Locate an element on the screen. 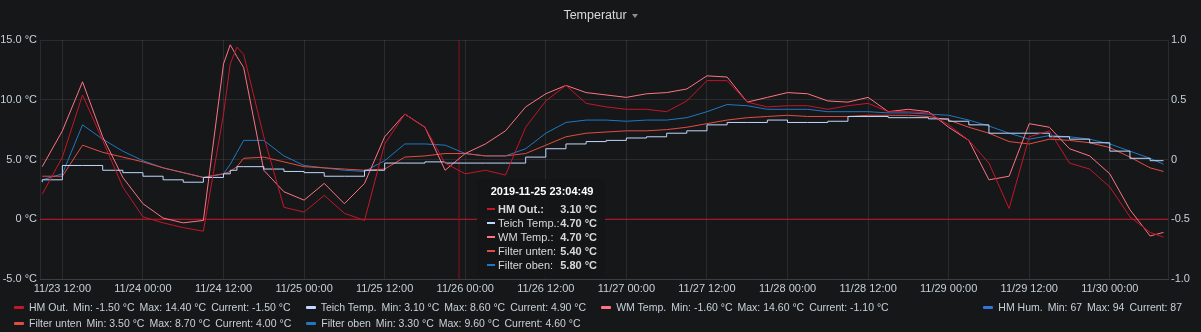 This screenshot has height=332, width=1201. x-tick-label: 11/27 12:00 is located at coordinates (707, 287).